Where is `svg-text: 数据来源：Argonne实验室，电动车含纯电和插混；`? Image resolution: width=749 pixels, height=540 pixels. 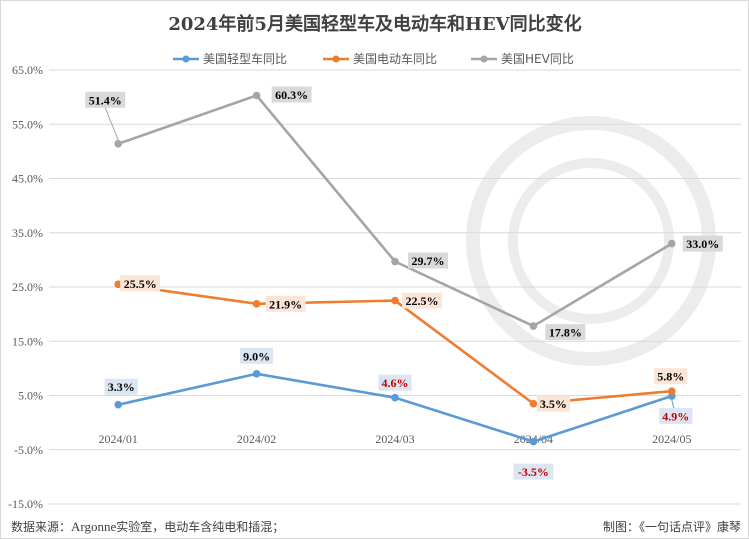 svg-text: 数据来源：Argonne实验室，电动车含纯电和插混； is located at coordinates (147, 526).